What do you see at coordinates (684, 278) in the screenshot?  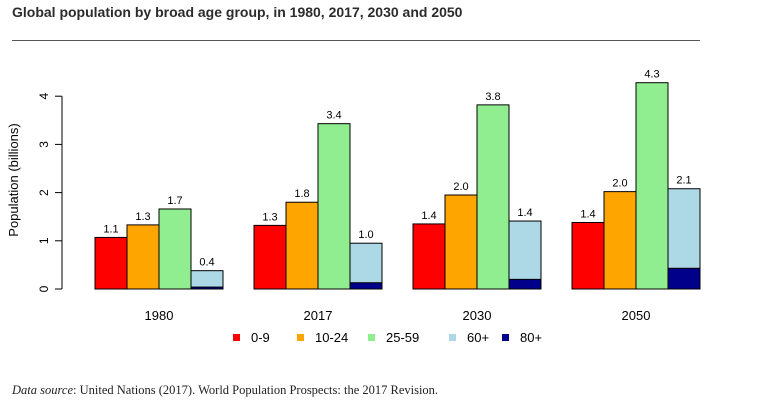 I see `bar-80+-2050` at bounding box center [684, 278].